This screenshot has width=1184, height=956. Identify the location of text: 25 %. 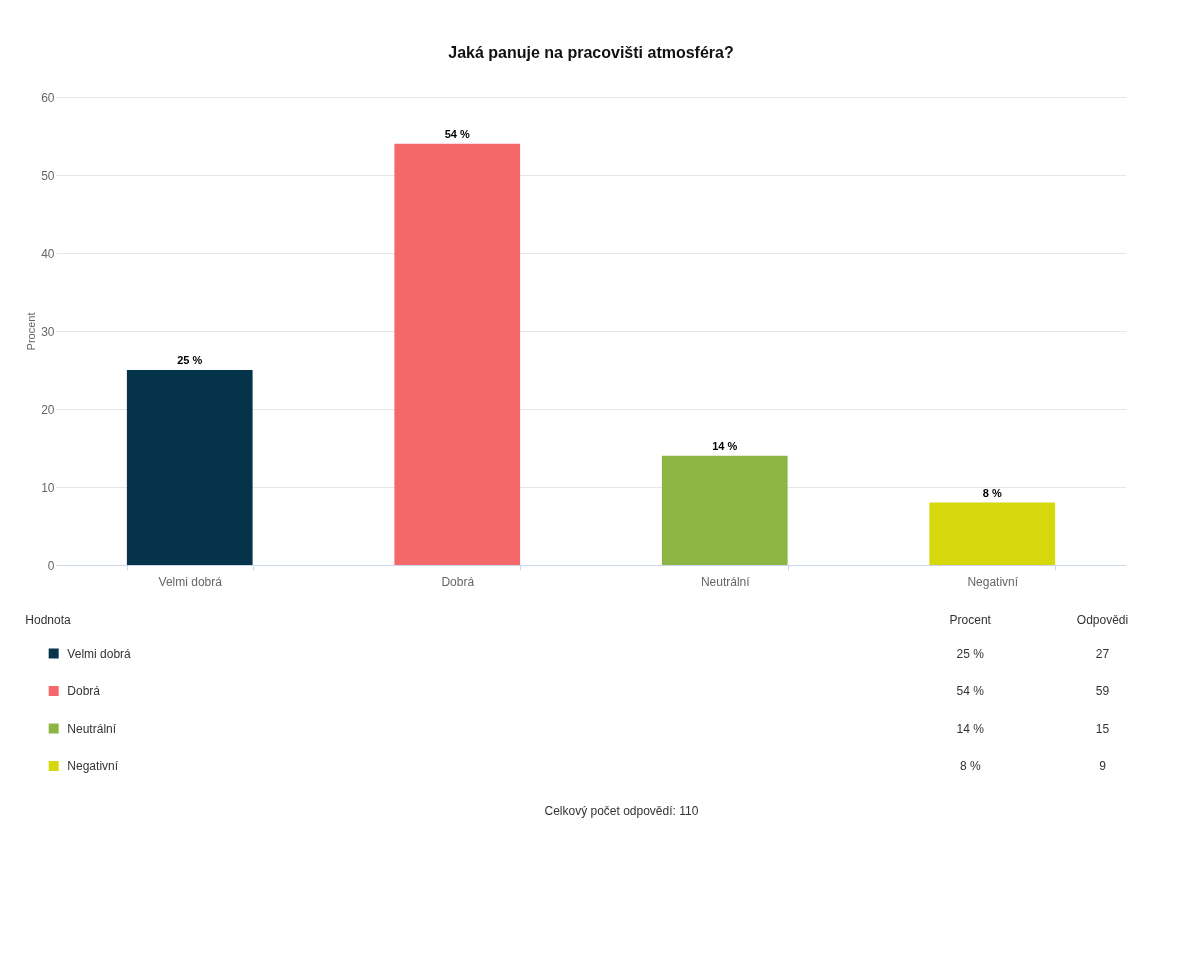
(970, 653).